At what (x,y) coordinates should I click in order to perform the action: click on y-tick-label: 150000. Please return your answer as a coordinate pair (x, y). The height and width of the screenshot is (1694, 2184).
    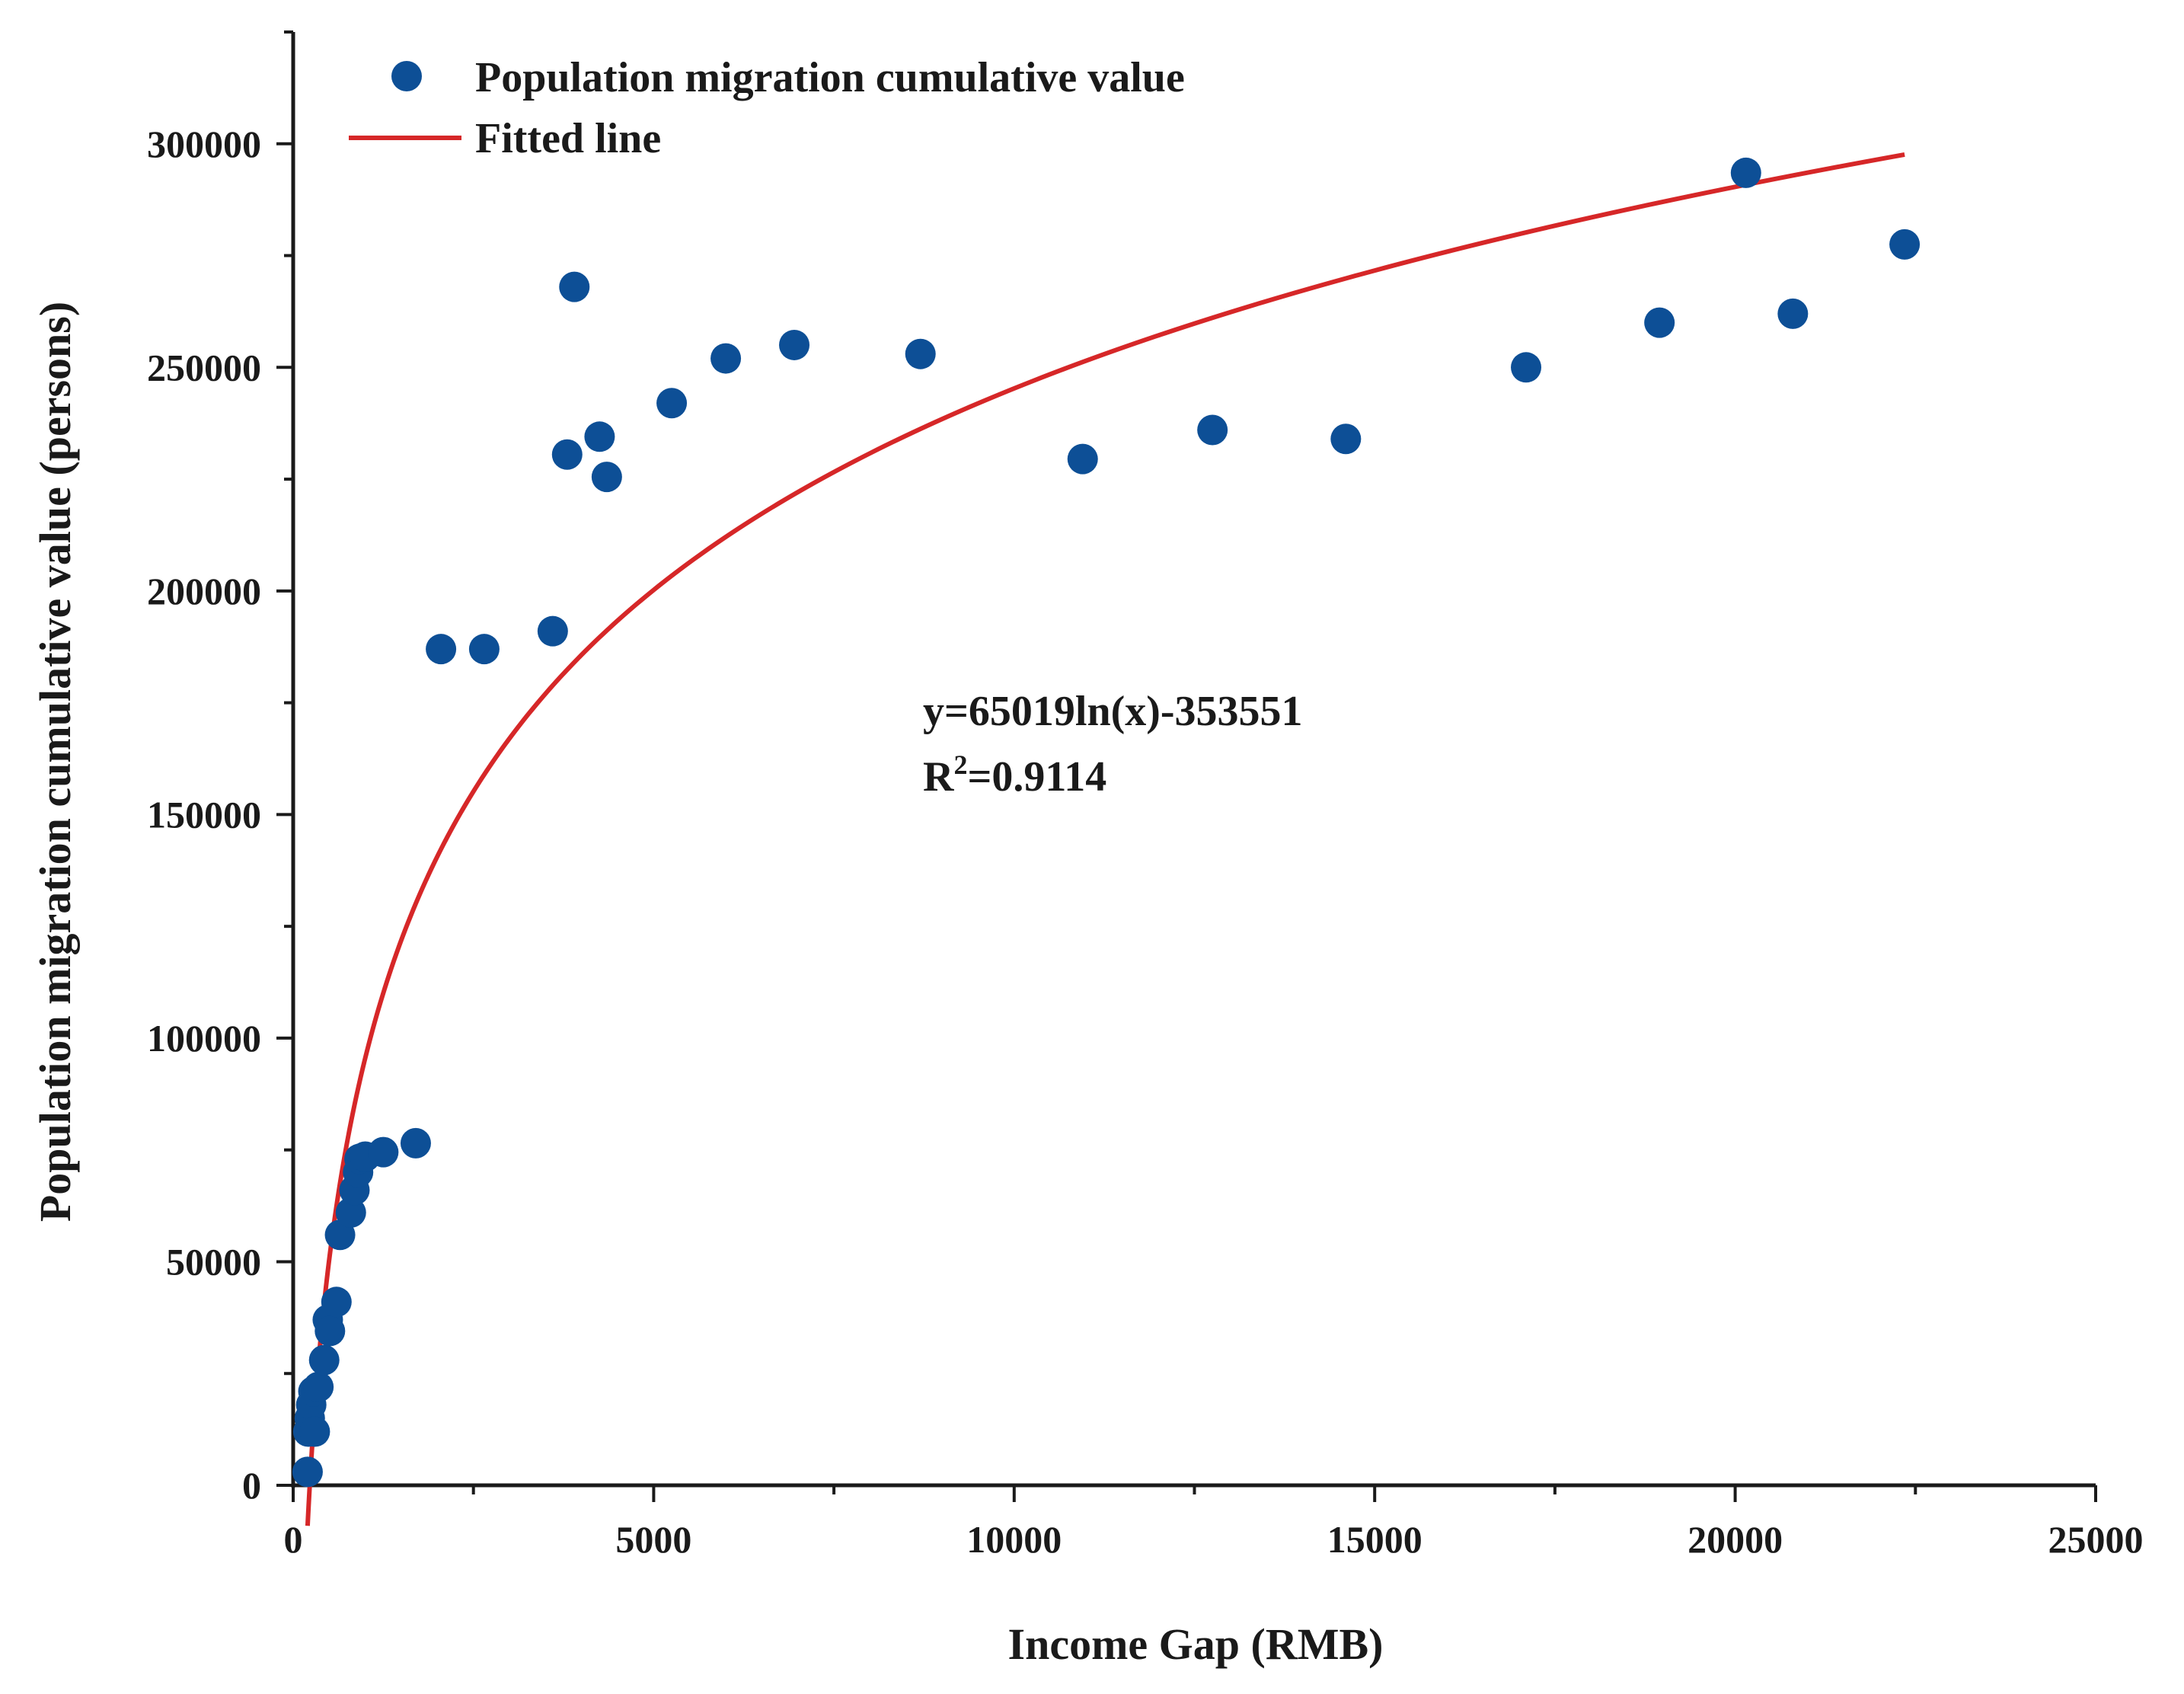
    Looking at the image, I should click on (204, 815).